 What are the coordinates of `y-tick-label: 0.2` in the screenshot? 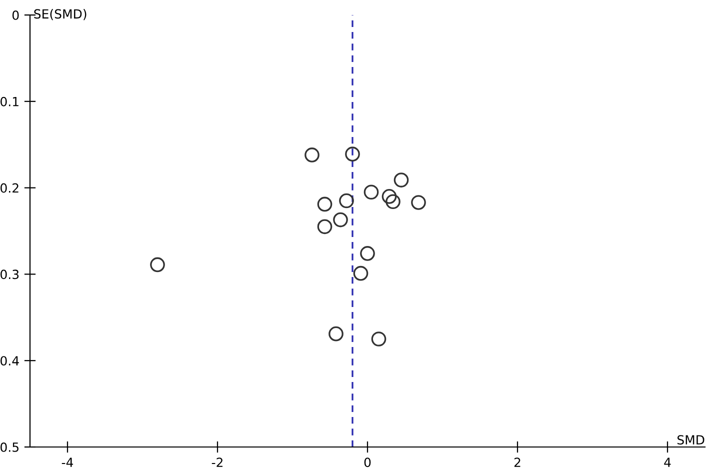 It's located at (9, 188).